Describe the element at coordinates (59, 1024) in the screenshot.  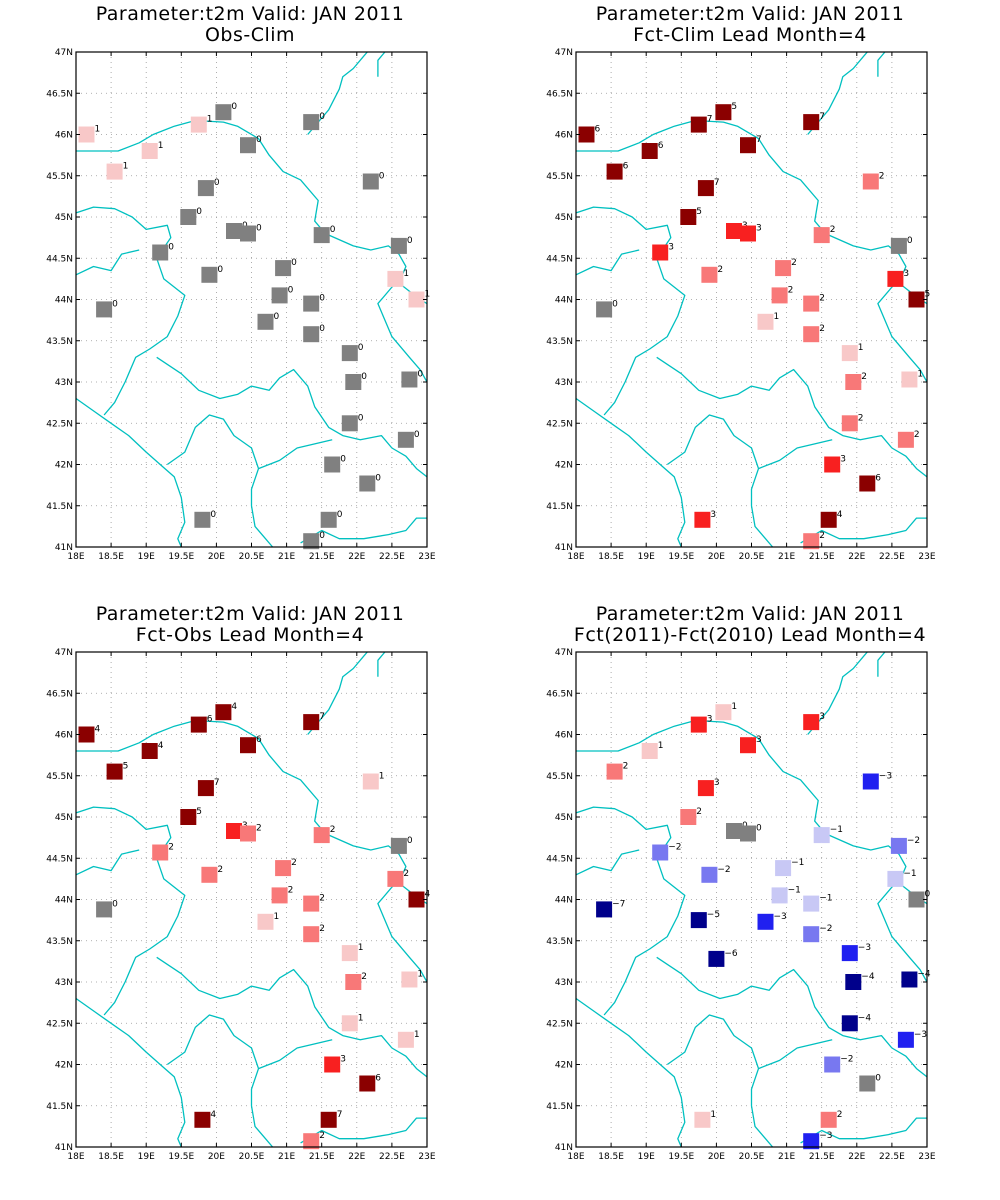
I see `lat-tick-label: 42.5N` at that location.